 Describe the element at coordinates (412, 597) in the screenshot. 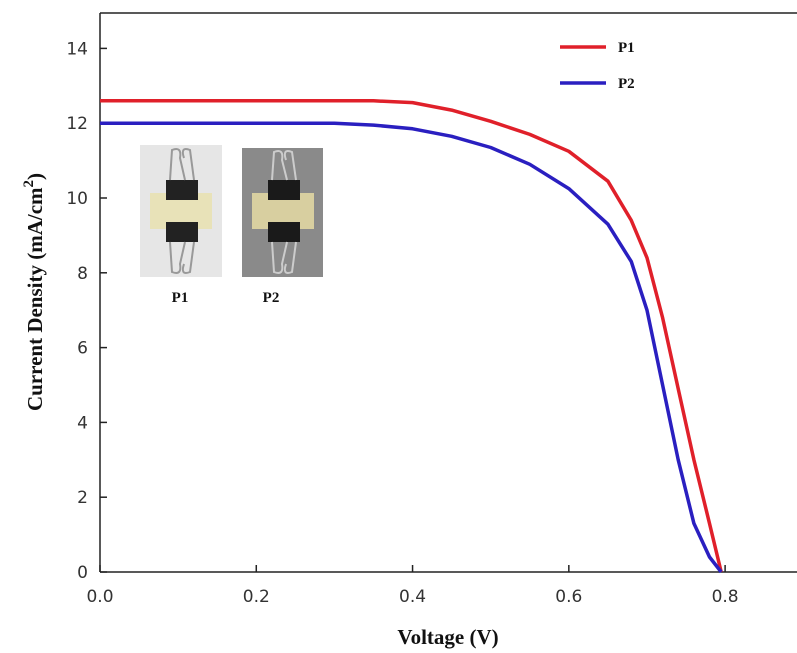

I see `x-tick-label: 0.4` at that location.